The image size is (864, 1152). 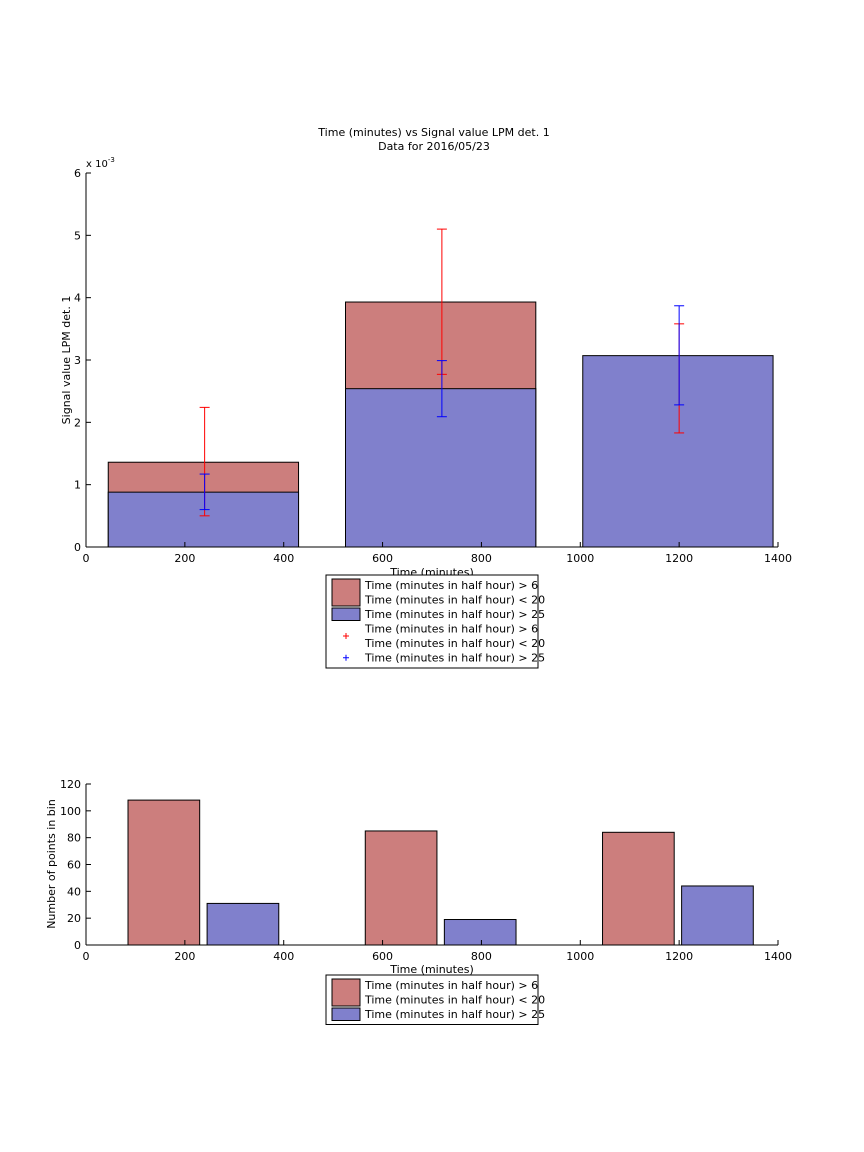 I want to click on y-tick-label: 1, so click(x=77, y=485).